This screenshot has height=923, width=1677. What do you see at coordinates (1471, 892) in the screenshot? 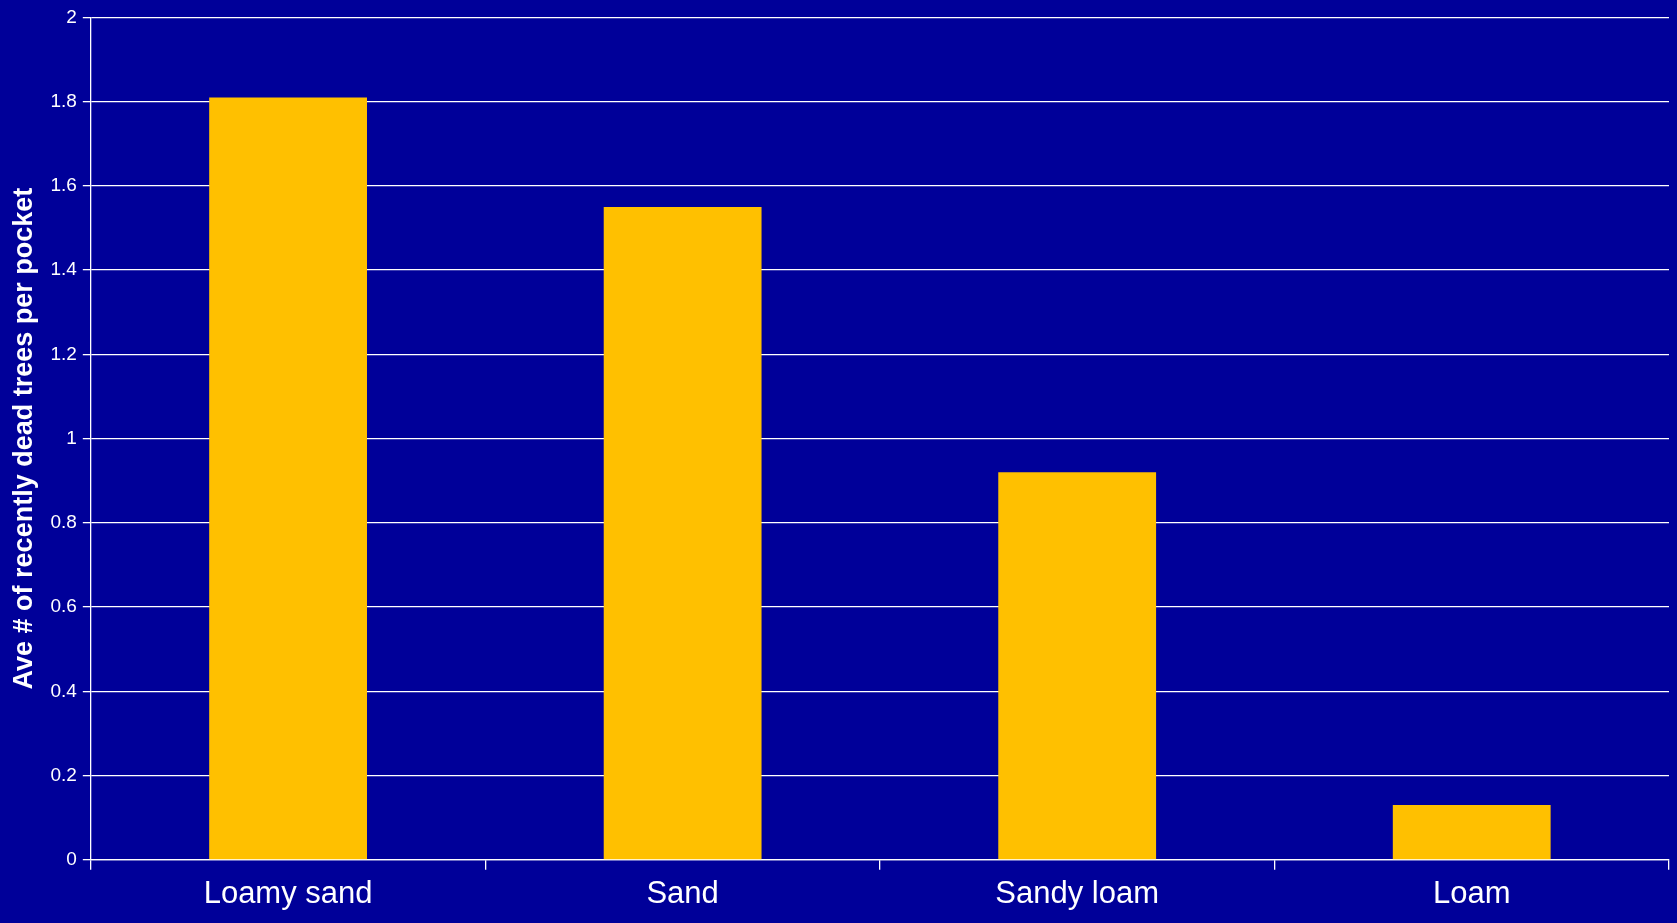
I see `x-tick-label: Loam` at bounding box center [1471, 892].